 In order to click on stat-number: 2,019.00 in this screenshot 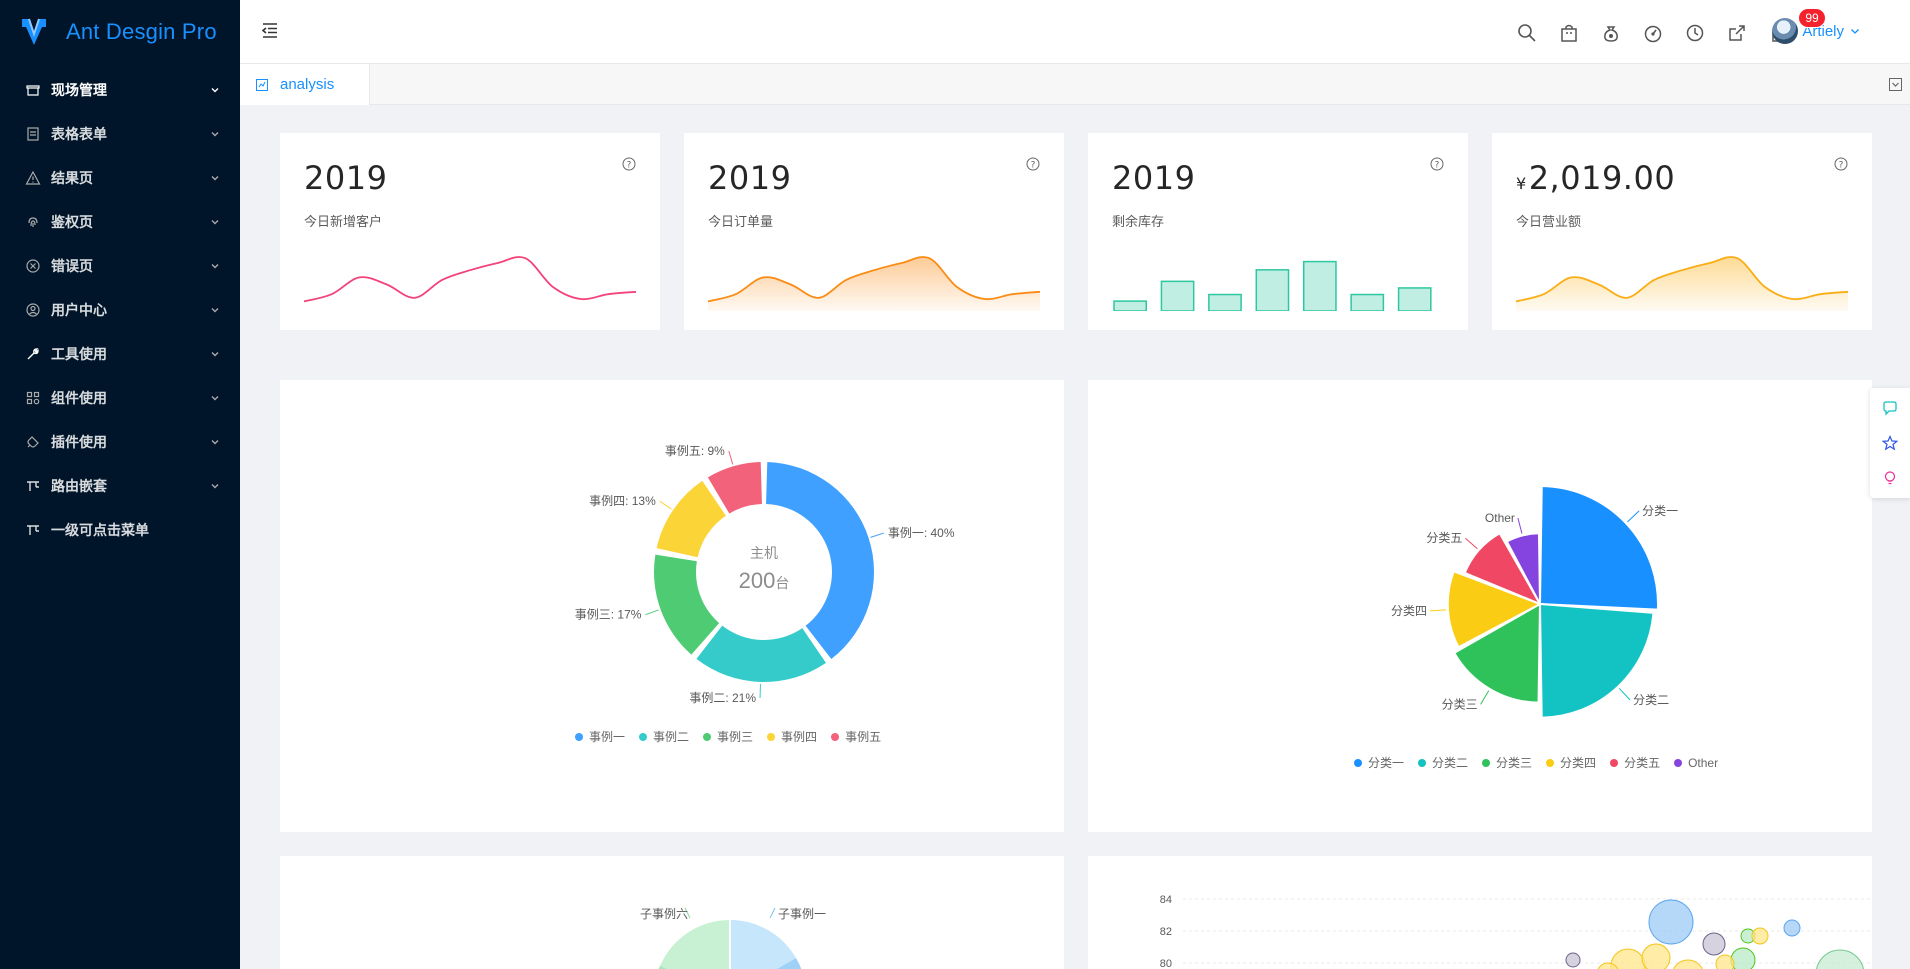, I will do `click(1602, 178)`.